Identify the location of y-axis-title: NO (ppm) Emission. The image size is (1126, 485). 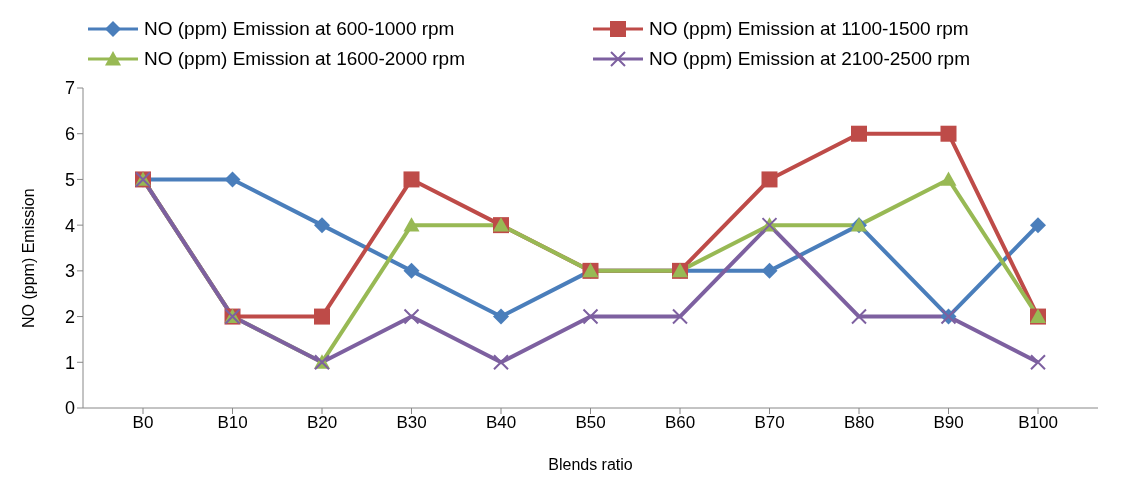
(28, 258).